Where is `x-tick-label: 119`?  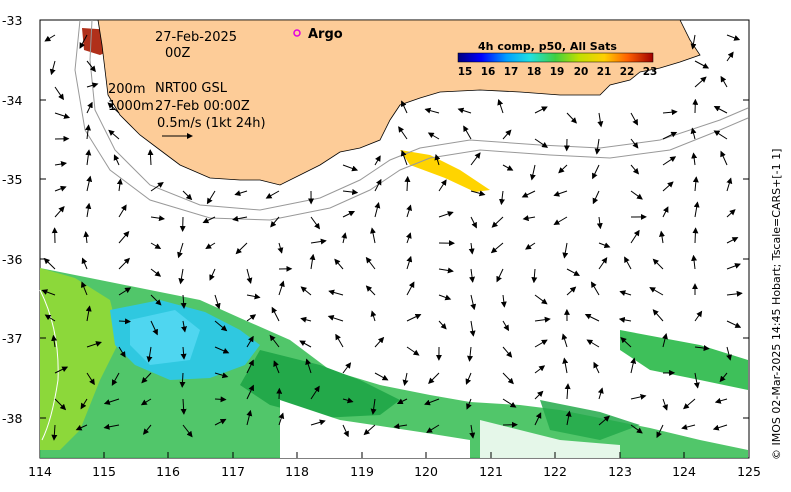 x-tick-label: 119 is located at coordinates (362, 471).